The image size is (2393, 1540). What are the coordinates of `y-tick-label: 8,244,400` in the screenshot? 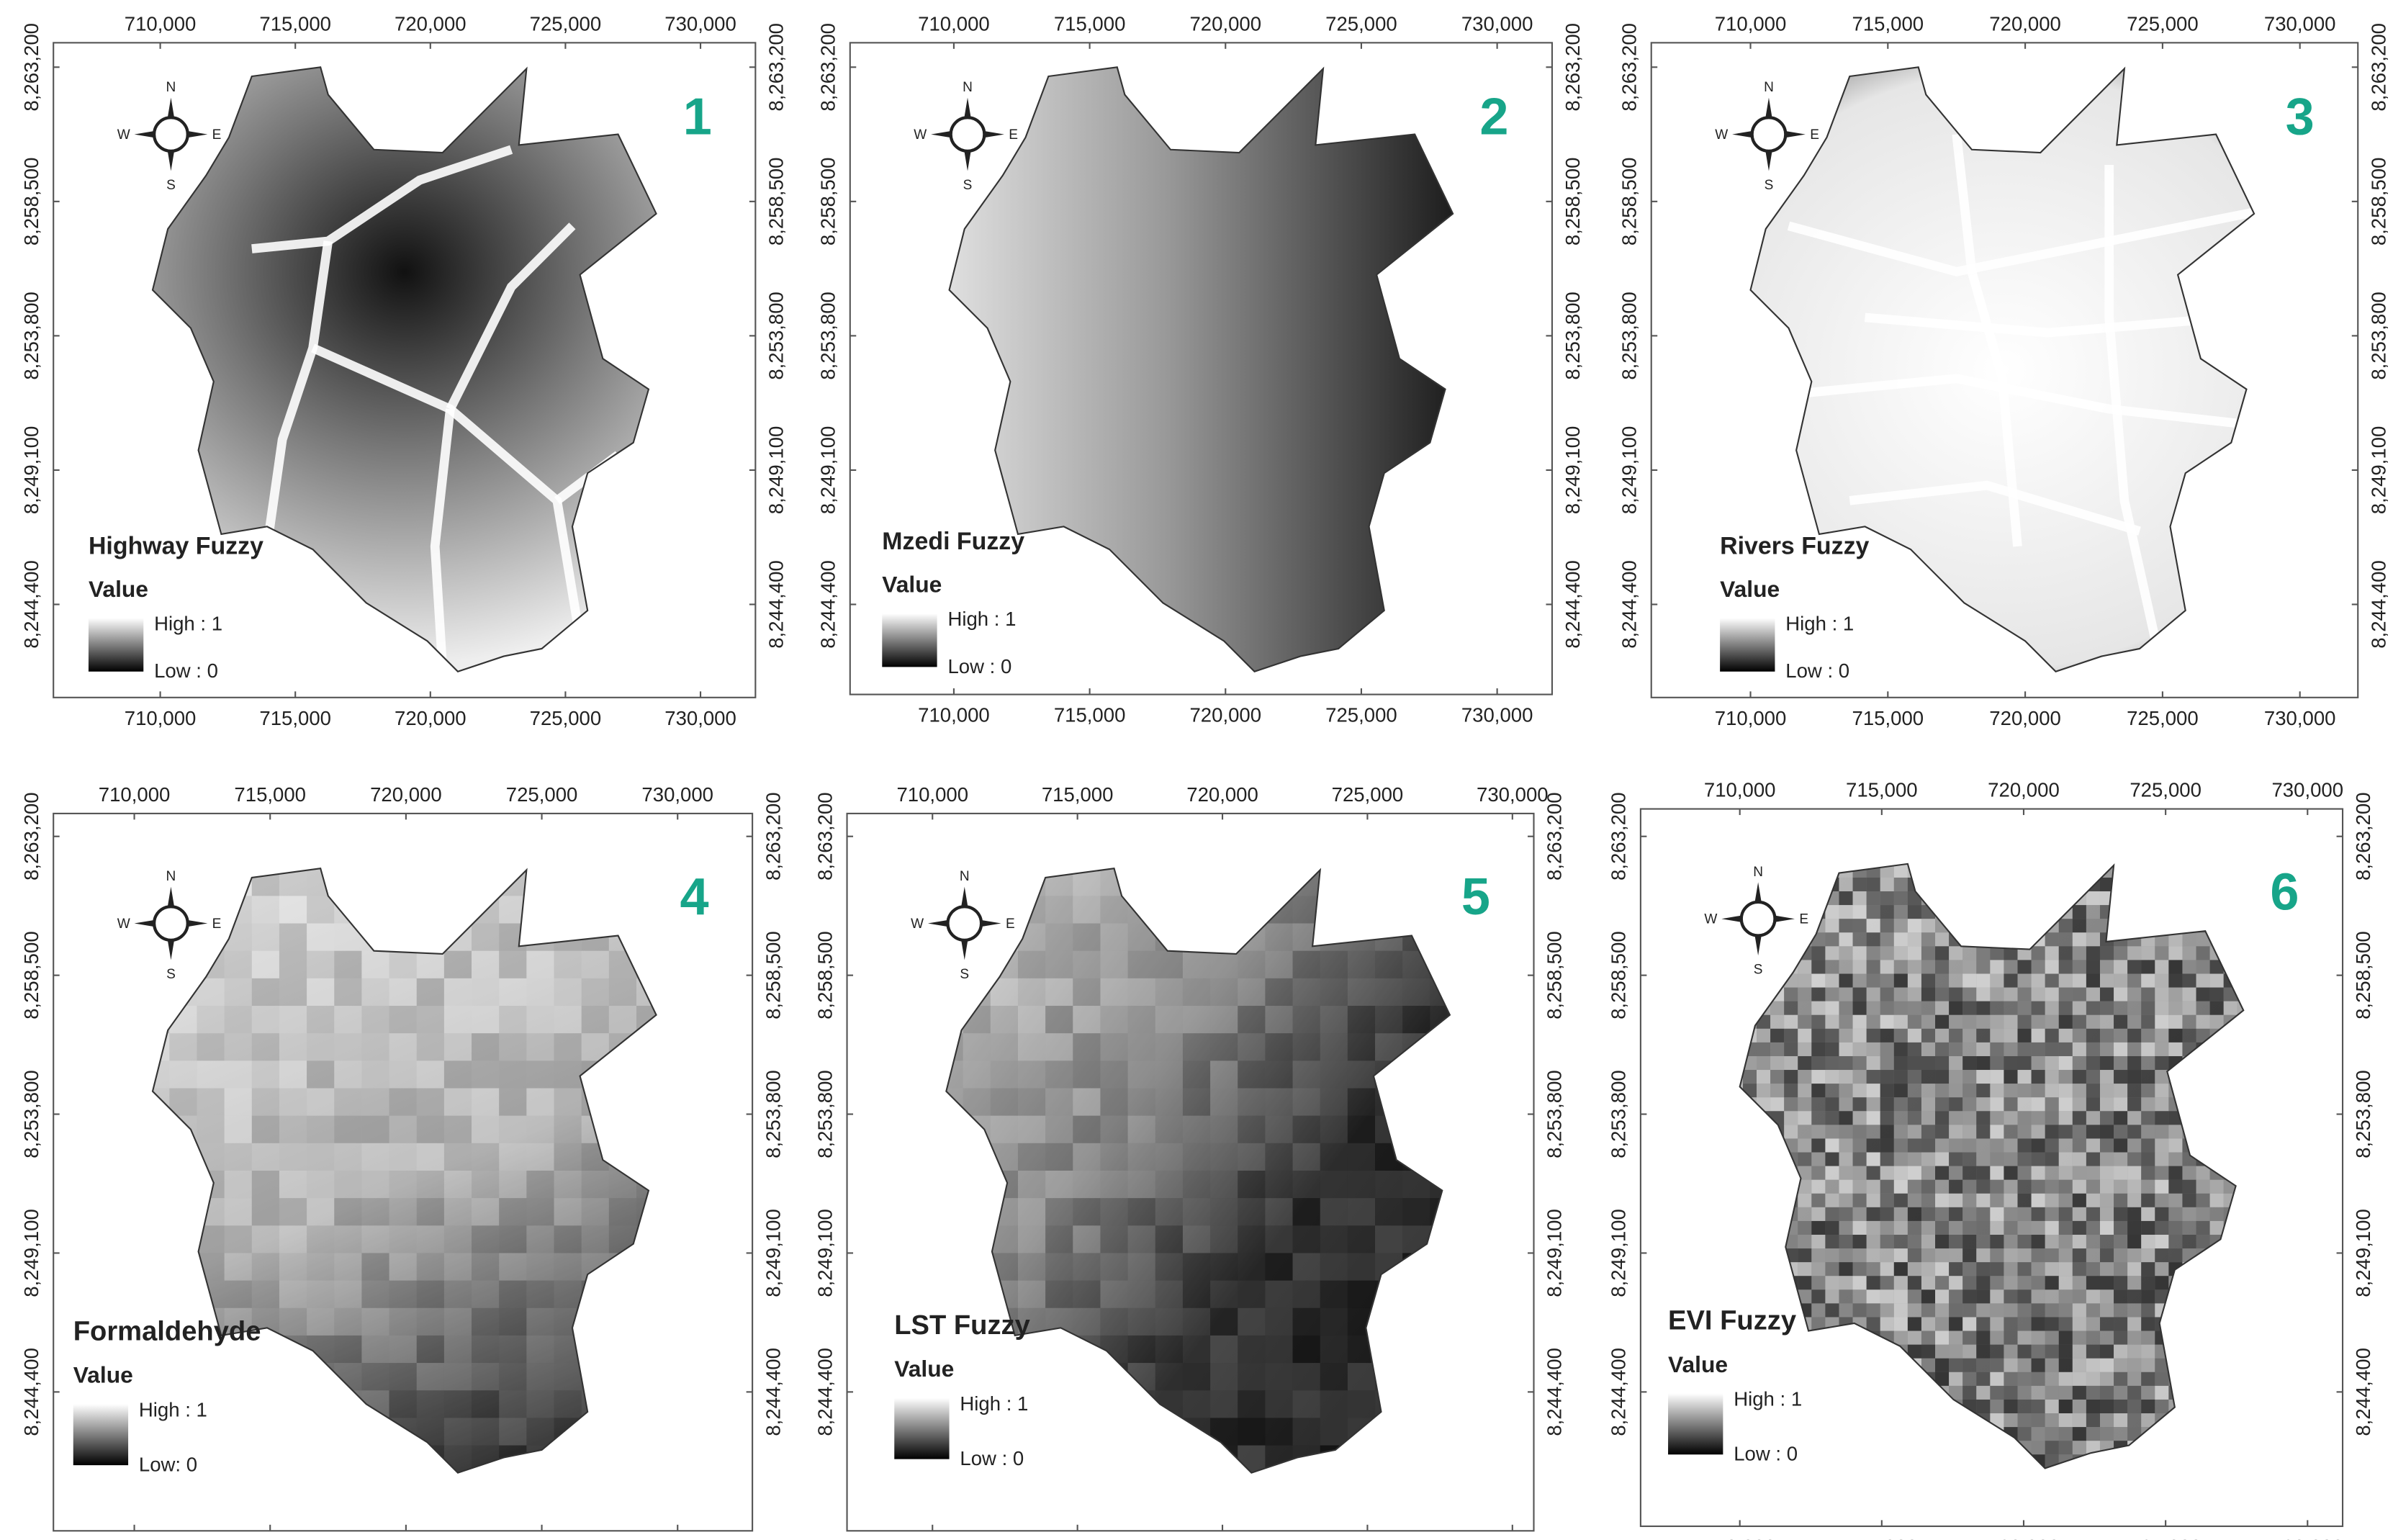 It's located at (2378, 604).